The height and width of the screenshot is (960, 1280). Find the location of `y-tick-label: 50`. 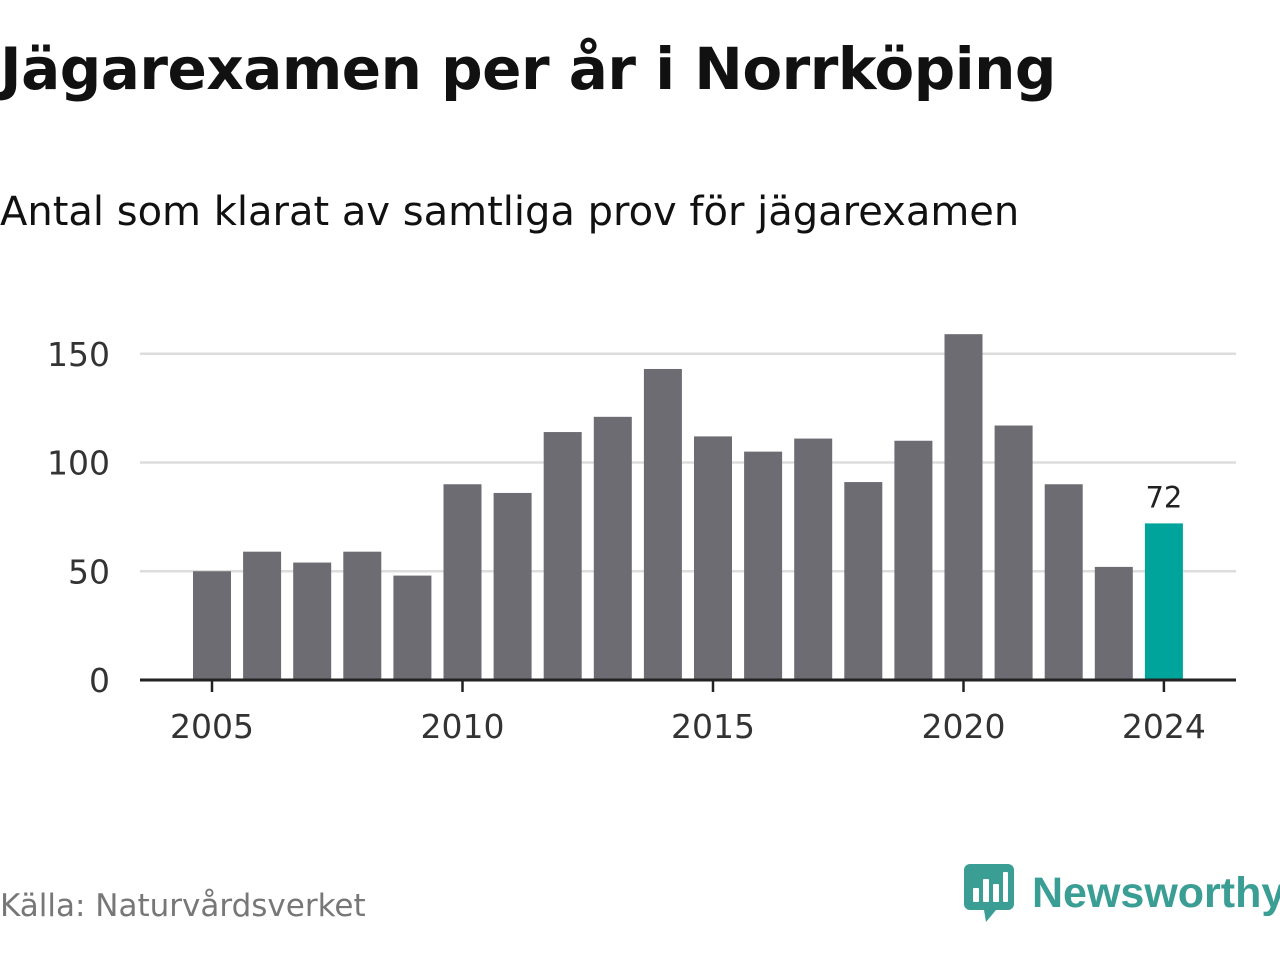

y-tick-label: 50 is located at coordinates (89, 571).